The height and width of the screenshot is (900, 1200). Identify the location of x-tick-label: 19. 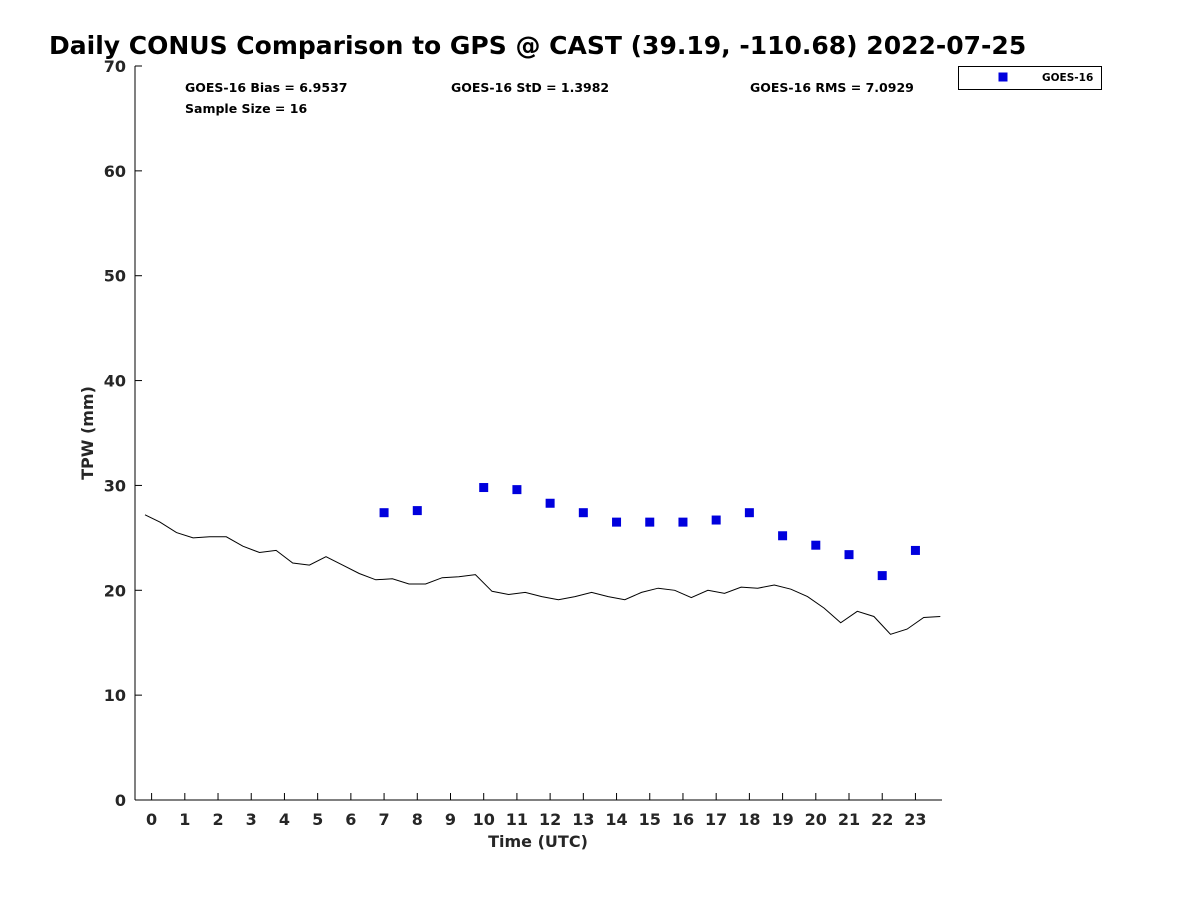
(782, 819).